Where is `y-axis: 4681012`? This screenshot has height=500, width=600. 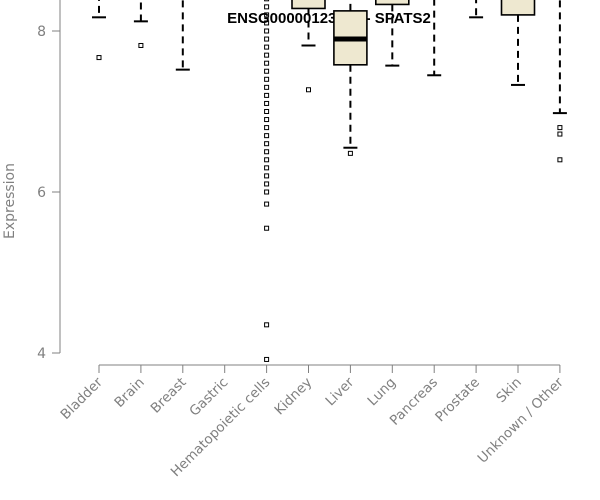
y-axis: 4681012 is located at coordinates (49, 181).